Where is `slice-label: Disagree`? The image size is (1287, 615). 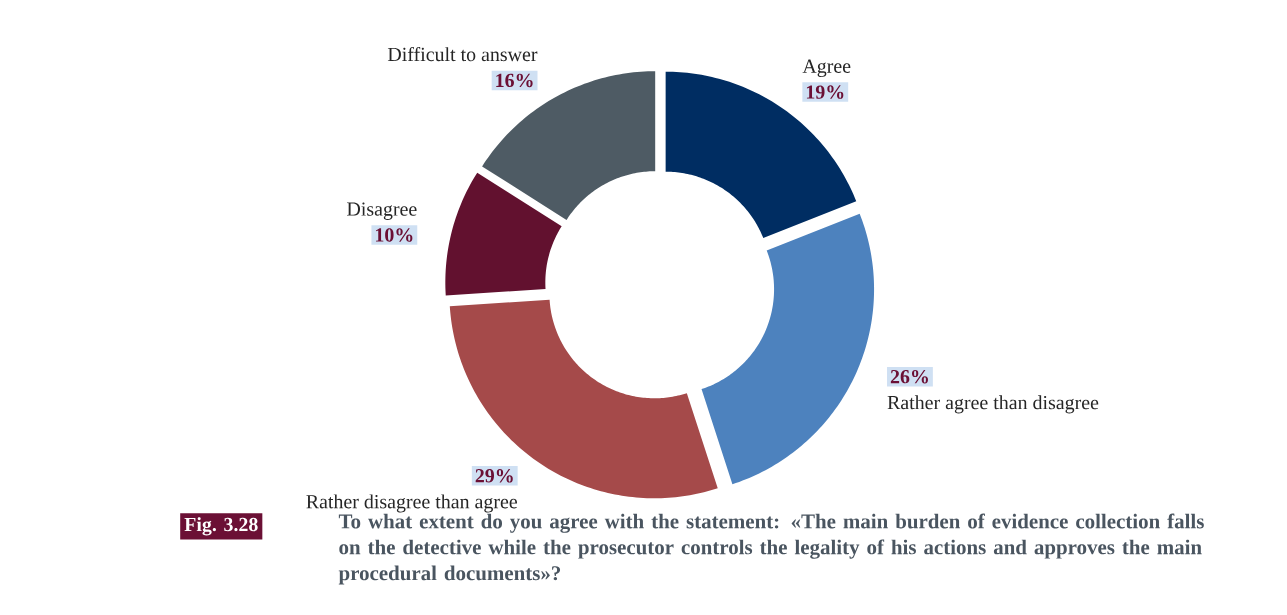
slice-label: Disagree is located at coordinates (382, 211).